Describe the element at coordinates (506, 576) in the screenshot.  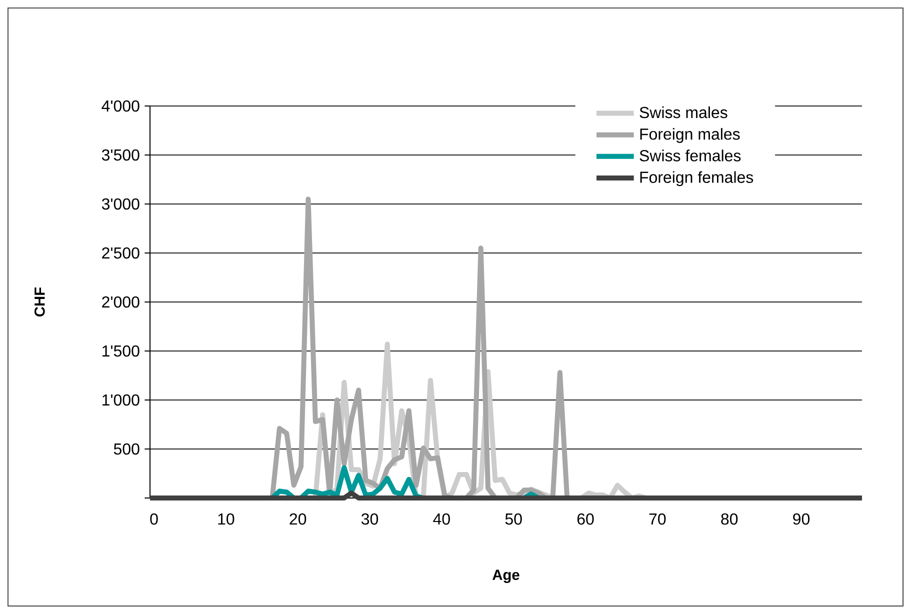
I see `x-axis-title: Age` at that location.